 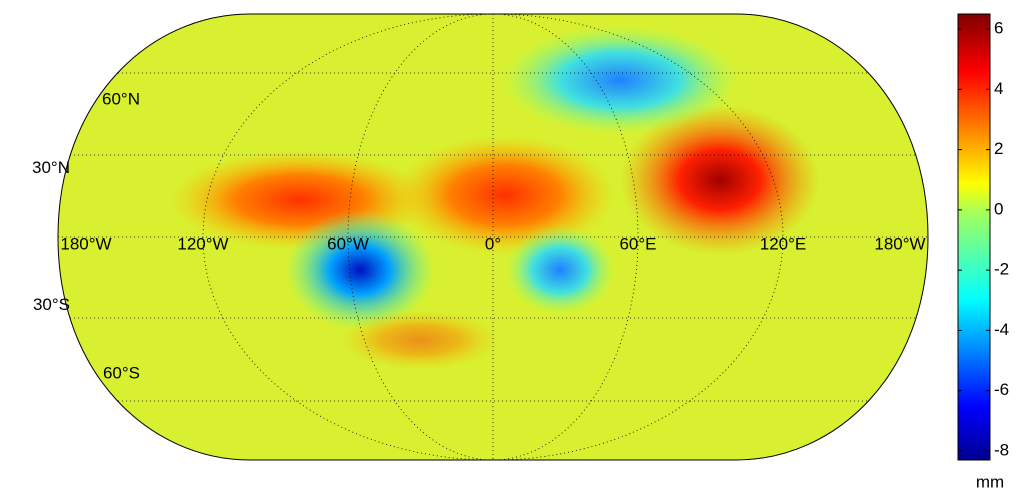 What do you see at coordinates (121, 372) in the screenshot?
I see `lat-label: 60°S` at bounding box center [121, 372].